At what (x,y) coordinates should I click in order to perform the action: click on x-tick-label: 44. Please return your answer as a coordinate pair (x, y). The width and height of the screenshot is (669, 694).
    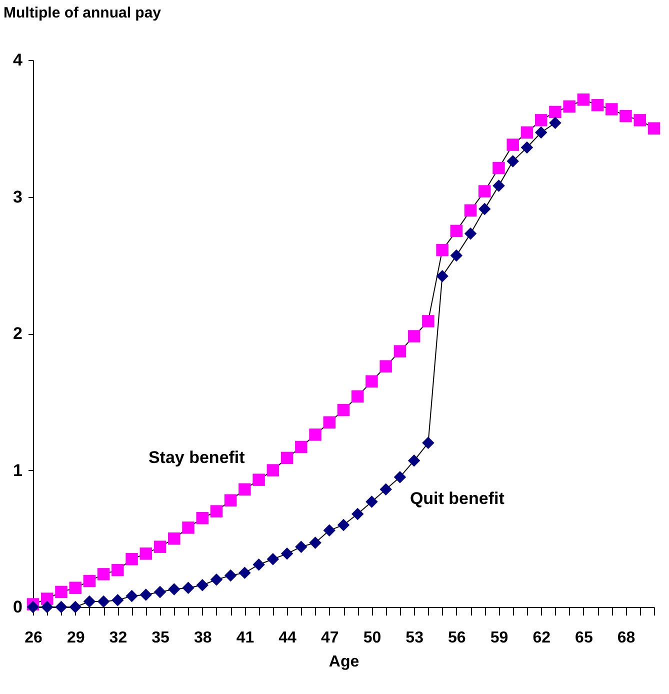
    Looking at the image, I should click on (287, 638).